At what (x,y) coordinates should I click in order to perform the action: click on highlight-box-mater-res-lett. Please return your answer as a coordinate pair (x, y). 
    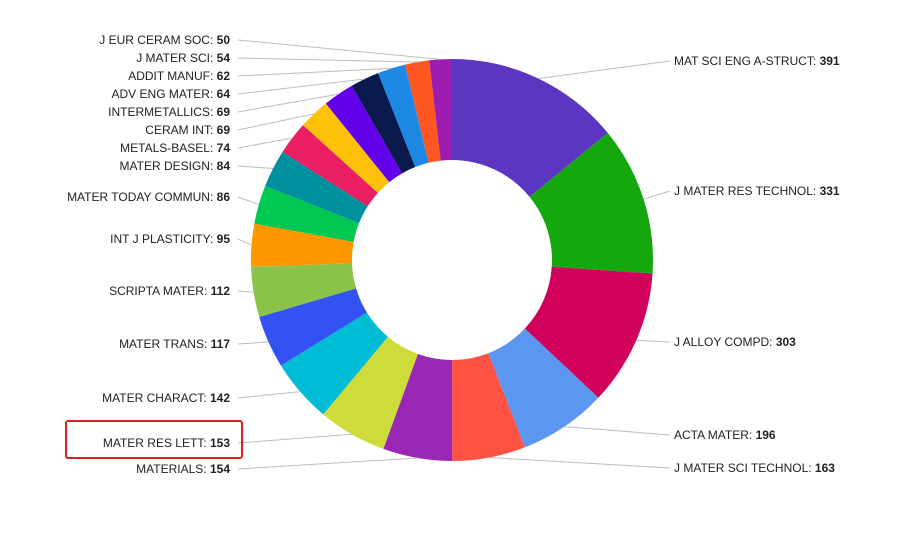
    Looking at the image, I should click on (154, 439).